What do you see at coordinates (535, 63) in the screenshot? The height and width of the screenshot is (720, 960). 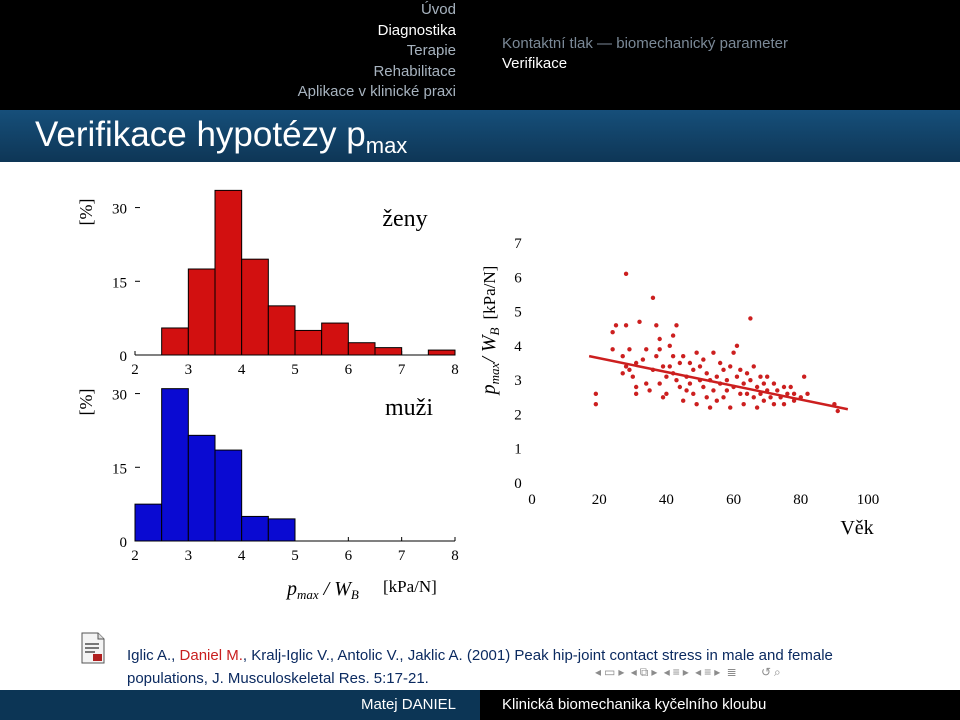 I see `nav-subsection-verifikace: Verifikace` at bounding box center [535, 63].